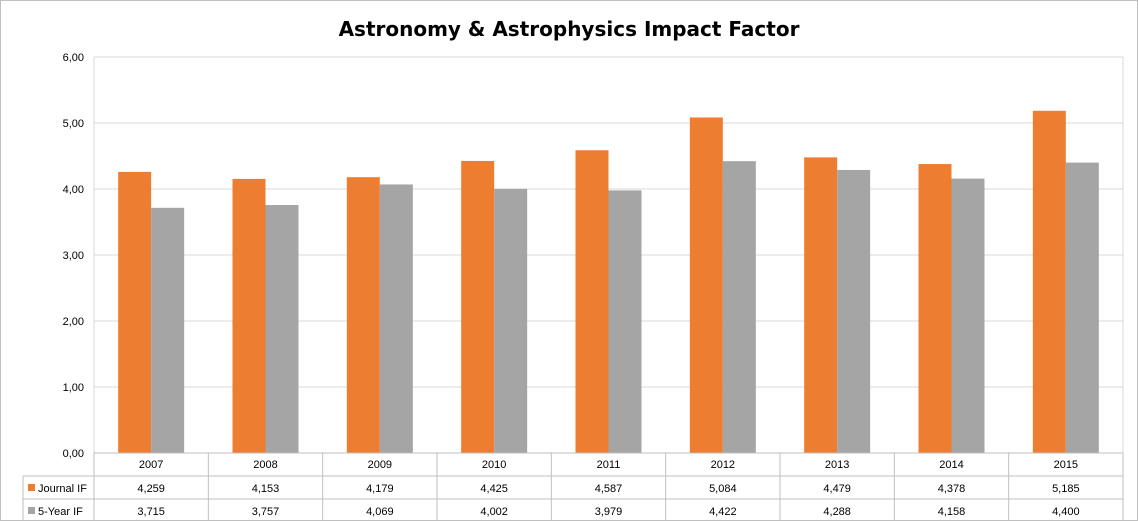  I want to click on y-tick-label: 4,00, so click(73, 190).